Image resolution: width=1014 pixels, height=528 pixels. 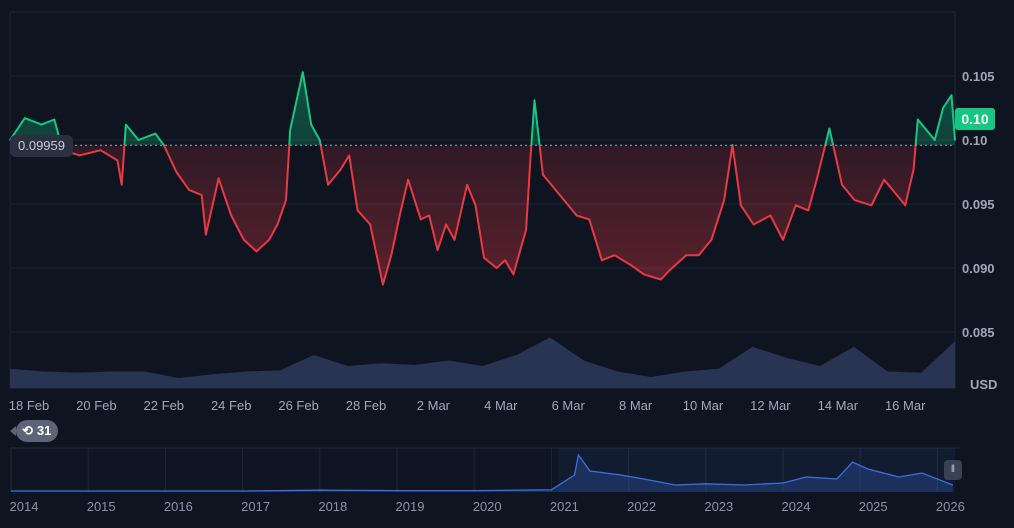 What do you see at coordinates (984, 384) in the screenshot?
I see `currency-label: USD` at bounding box center [984, 384].